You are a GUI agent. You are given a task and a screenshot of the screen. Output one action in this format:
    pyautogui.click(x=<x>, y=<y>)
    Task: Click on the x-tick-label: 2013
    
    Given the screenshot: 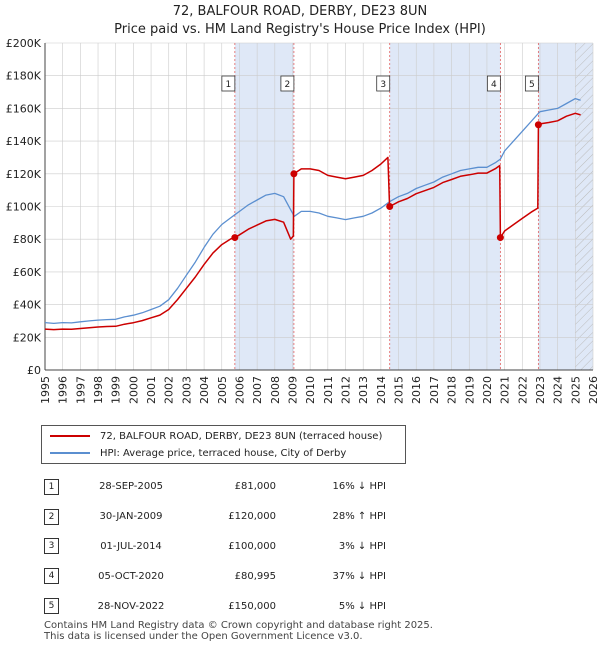 What is the action you would take?
    pyautogui.click(x=363, y=390)
    